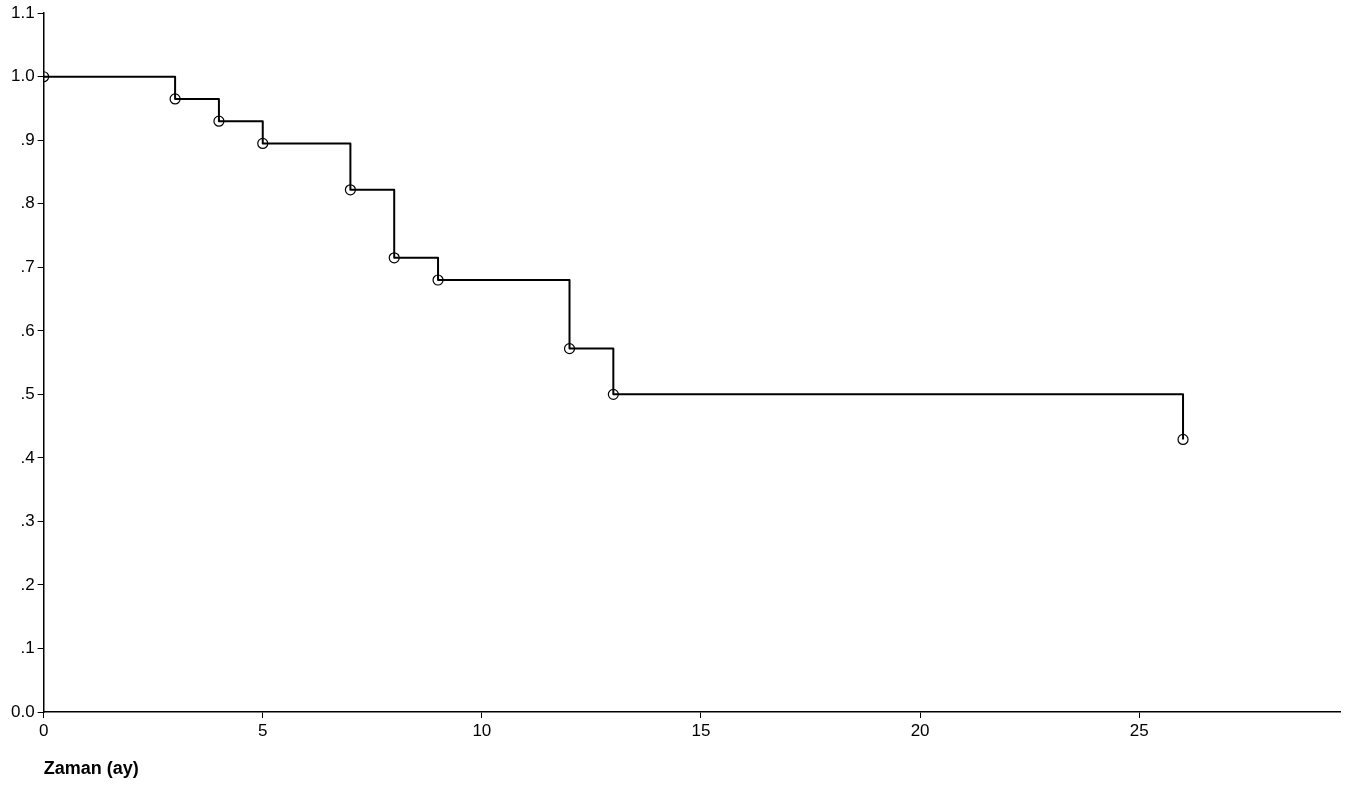 This screenshot has width=1347, height=794. I want to click on x-tick-label: 15, so click(701, 730).